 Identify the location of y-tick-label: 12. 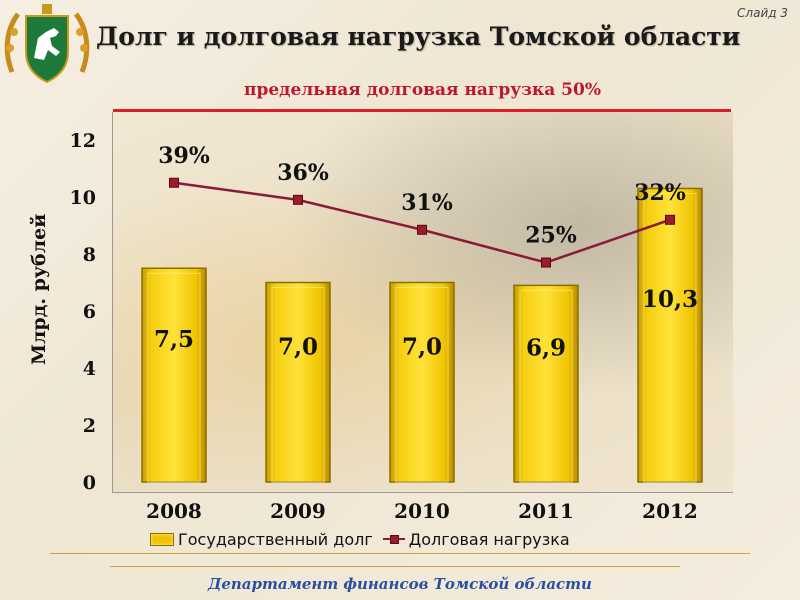
(83, 141).